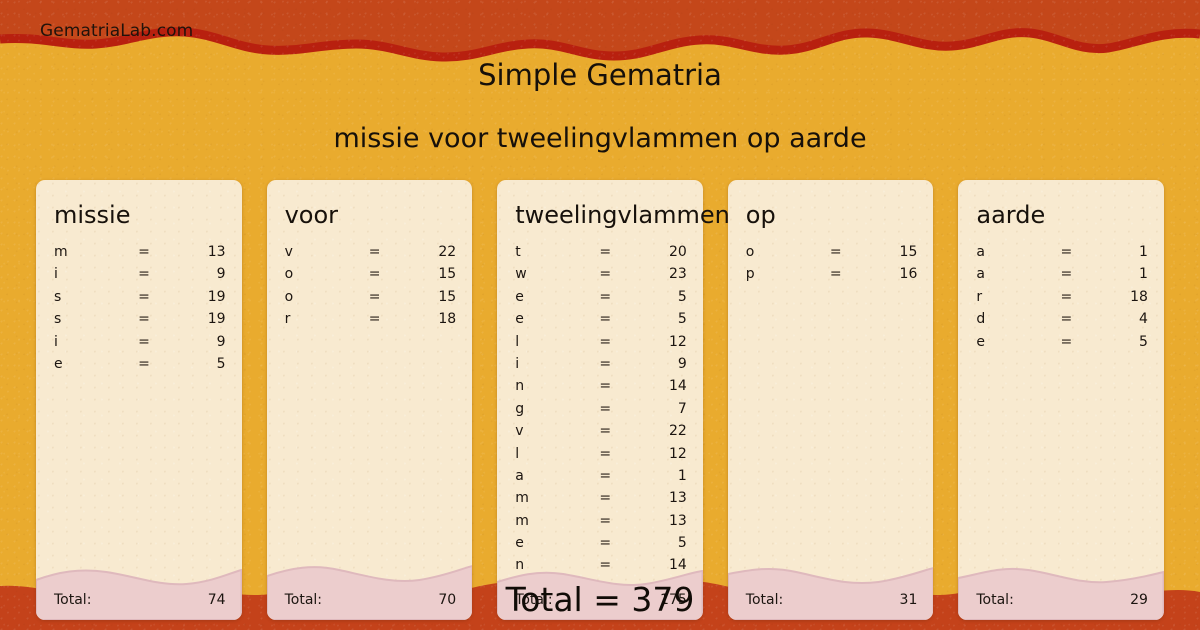 The width and height of the screenshot is (1200, 630). I want to click on page-subtitle: missie voor tweelingvlammen op aarde, so click(600, 138).